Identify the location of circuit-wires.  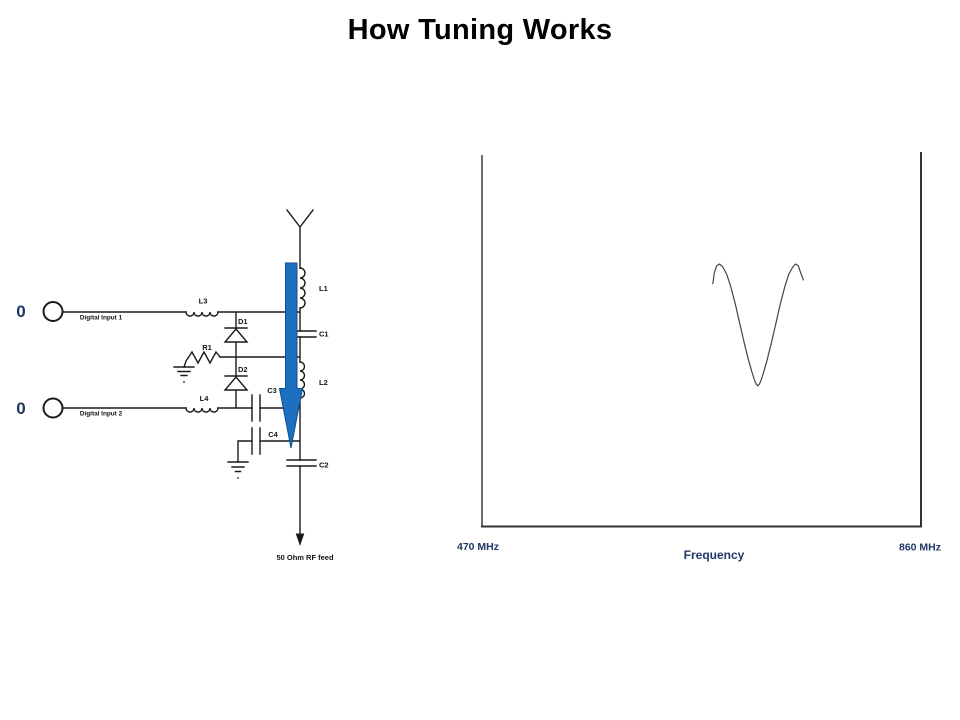
(181, 380).